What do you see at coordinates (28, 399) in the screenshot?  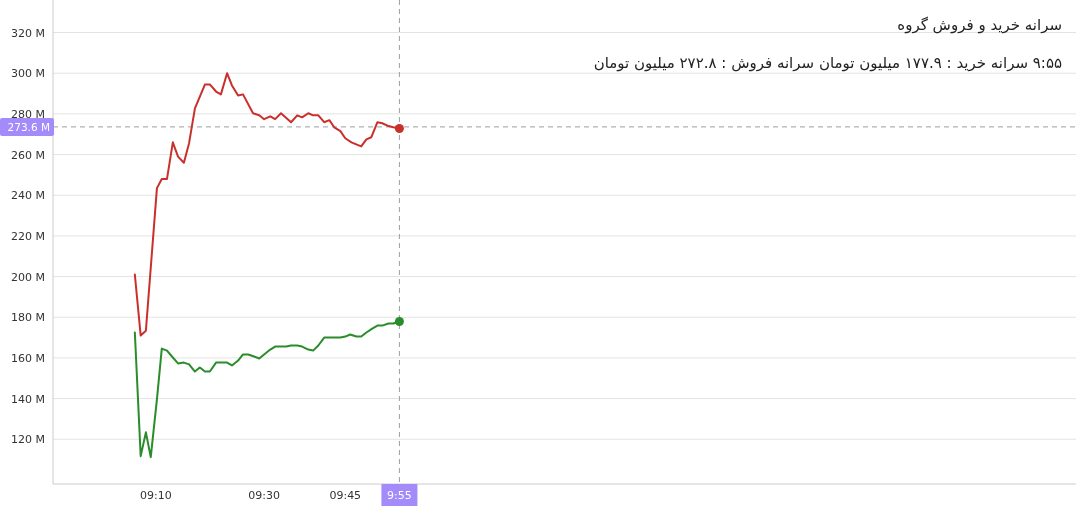 I see `y-tick-label: 140 M` at bounding box center [28, 399].